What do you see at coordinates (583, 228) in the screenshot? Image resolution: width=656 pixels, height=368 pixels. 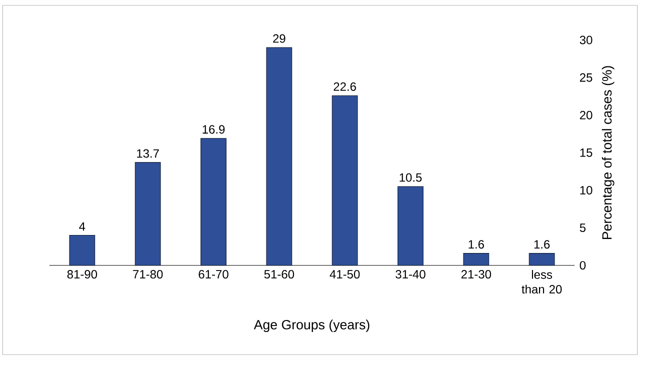 I see `y-tick-label: 5` at bounding box center [583, 228].